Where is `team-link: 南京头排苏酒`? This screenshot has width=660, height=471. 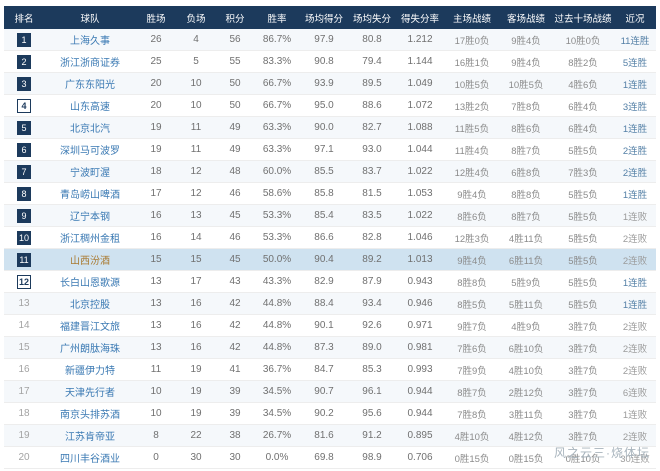
team-link: 南京头排苏酒 is located at coordinates (90, 415).